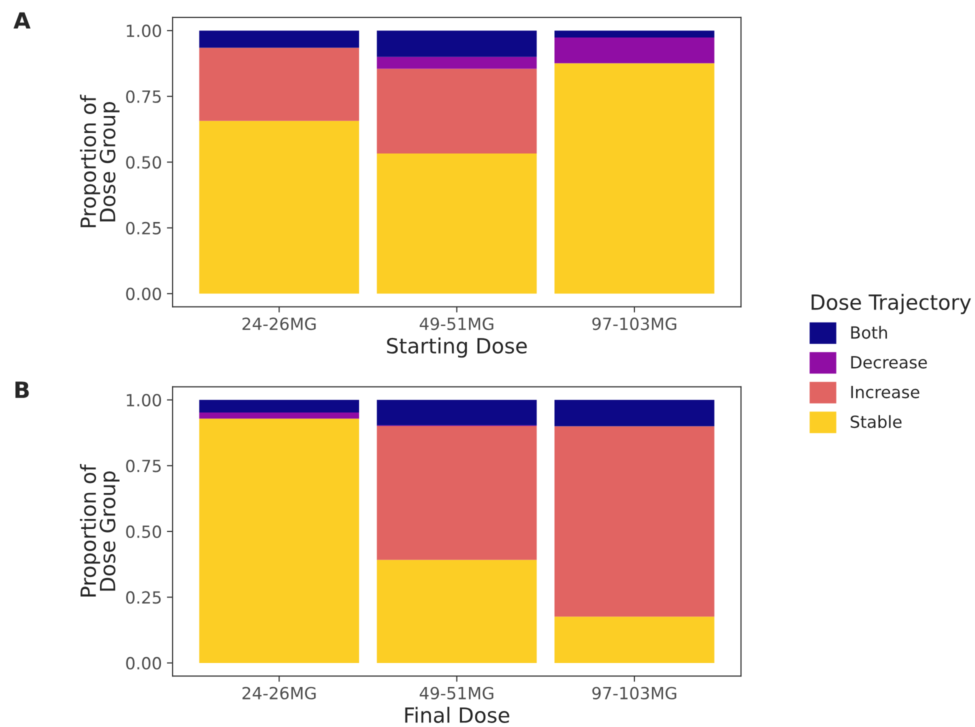  What do you see at coordinates (891, 304) in the screenshot?
I see `legend-title: Dose Trajectory` at bounding box center [891, 304].